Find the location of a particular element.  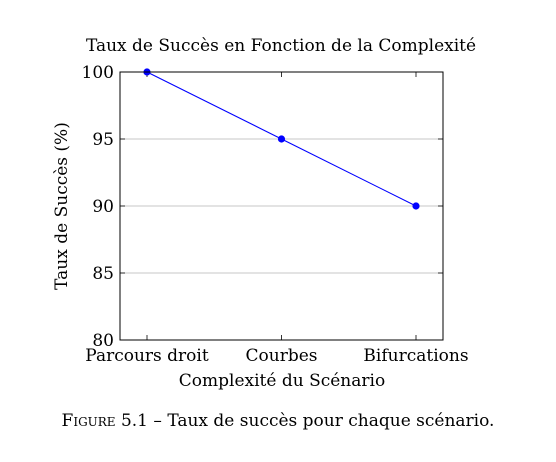

y-tick-labels: 80 85 90 95 100 is located at coordinates (98, 207).